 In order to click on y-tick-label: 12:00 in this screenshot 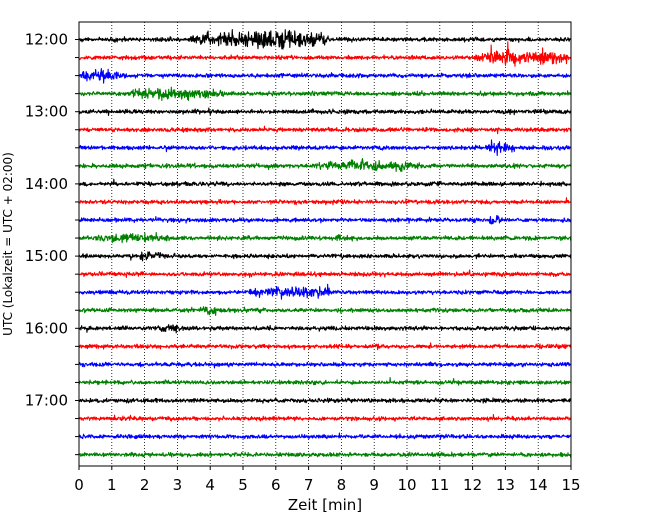, I will do `click(46, 40)`.